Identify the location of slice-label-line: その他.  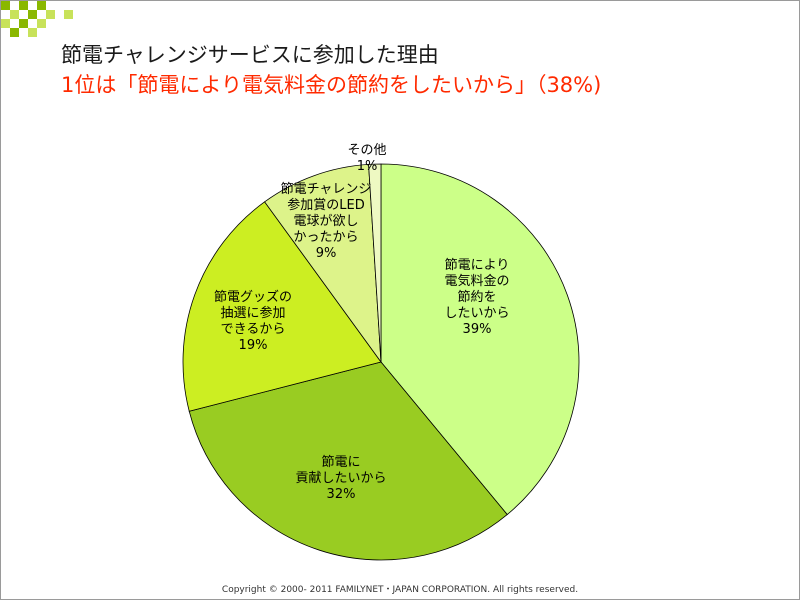
(366, 150).